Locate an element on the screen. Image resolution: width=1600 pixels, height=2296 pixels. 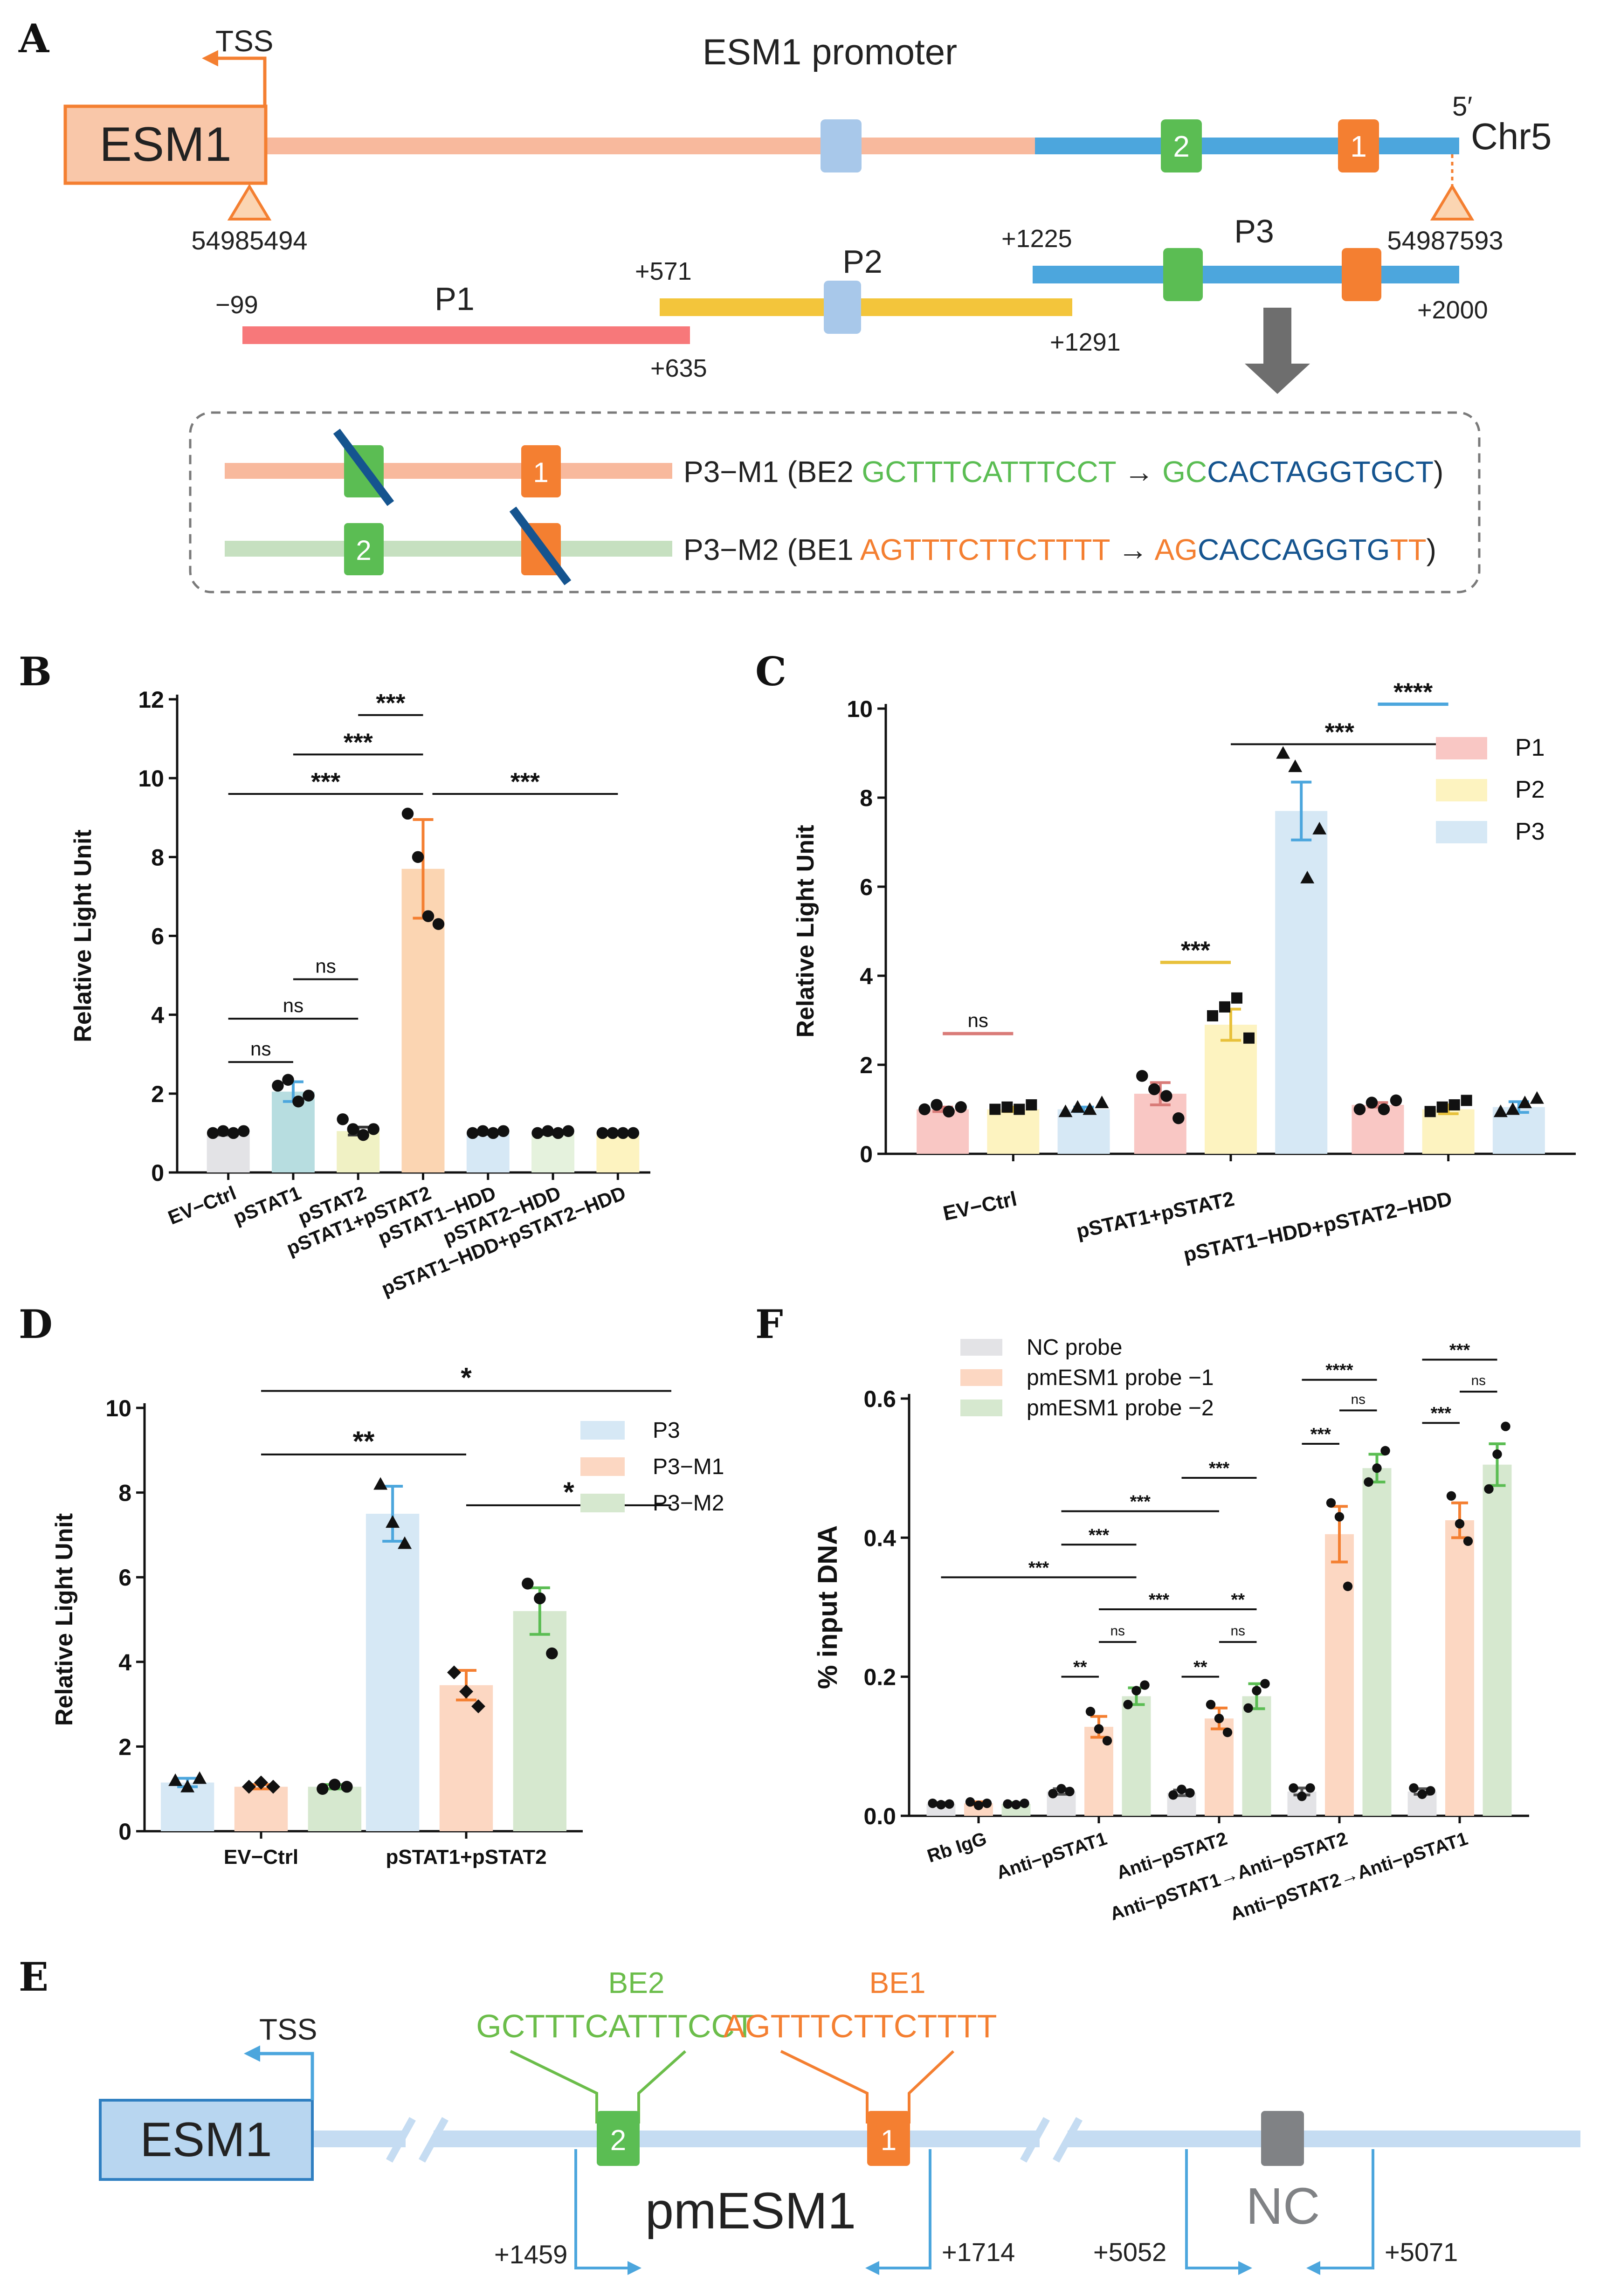
mutation-arrow is located at coordinates (1277, 351).